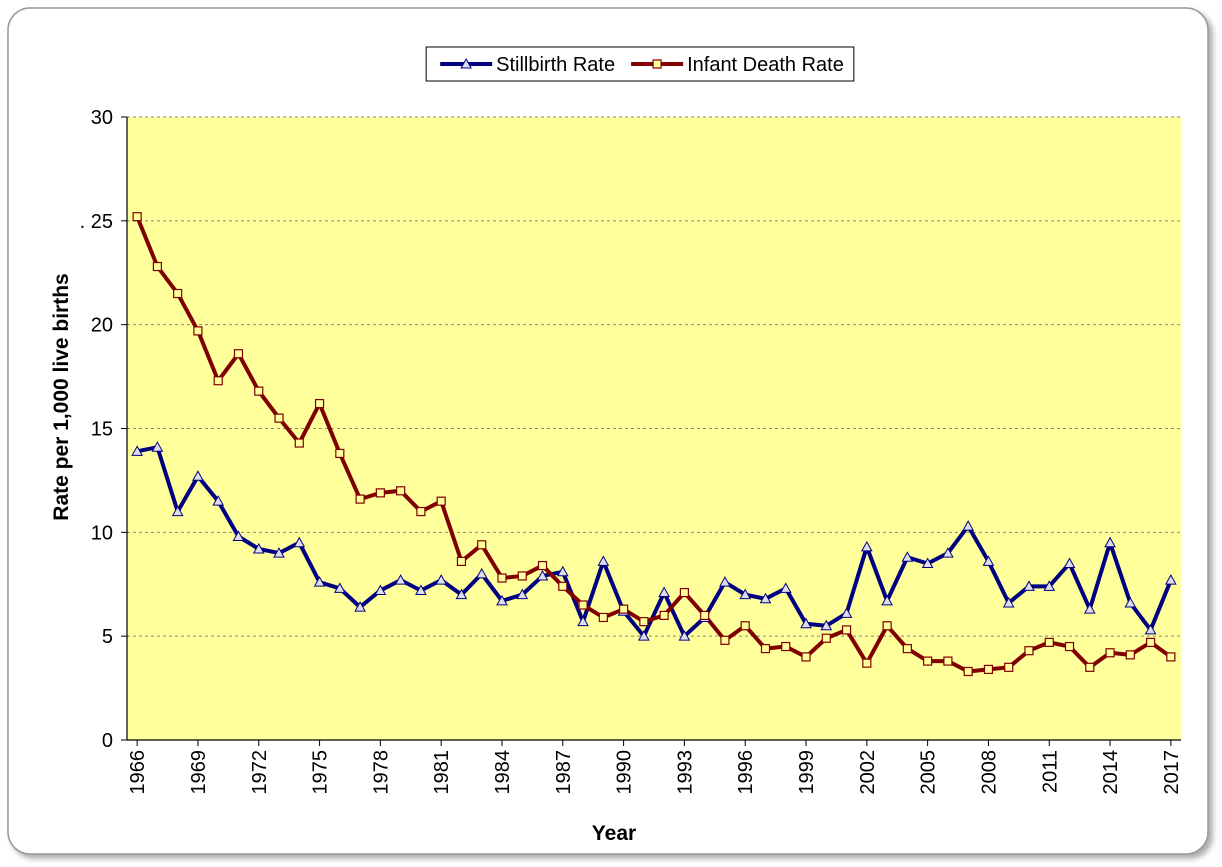 Image resolution: width=1222 pixels, height=867 pixels. I want to click on x-tick-label: 1984, so click(503, 772).